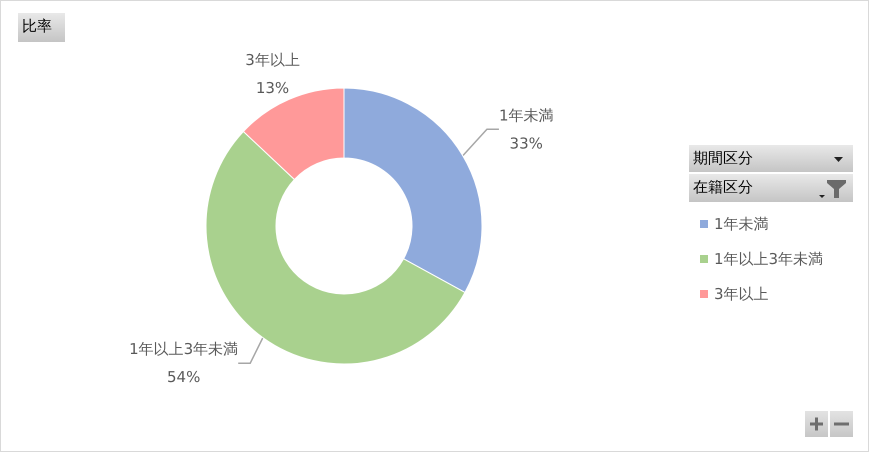  Describe the element at coordinates (769, 259) in the screenshot. I see `legend-label: 1年以上3年未満` at that location.